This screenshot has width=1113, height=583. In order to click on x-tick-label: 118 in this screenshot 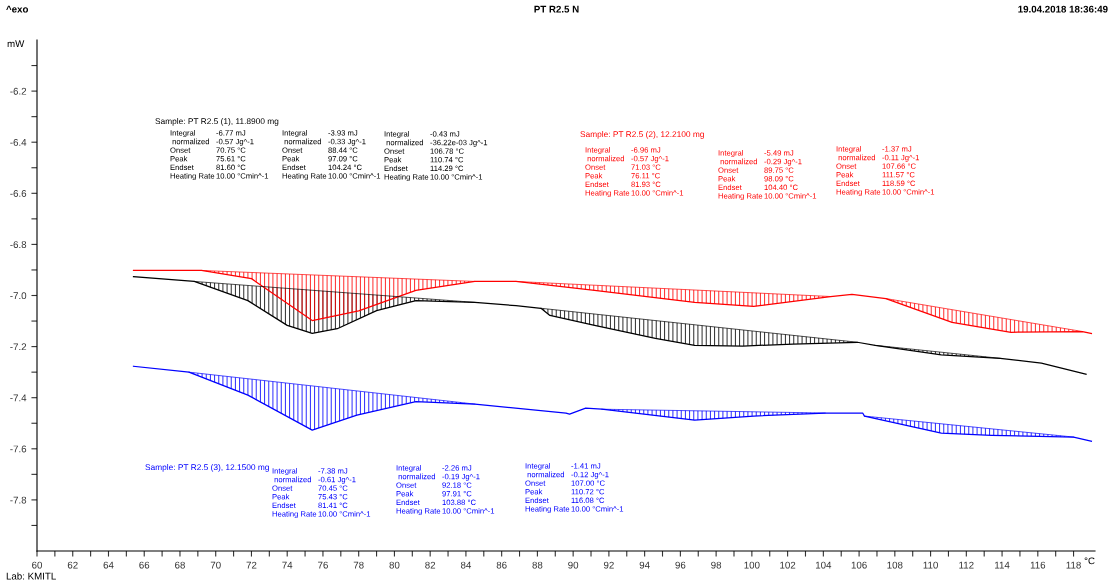, I will do `click(1073, 565)`.